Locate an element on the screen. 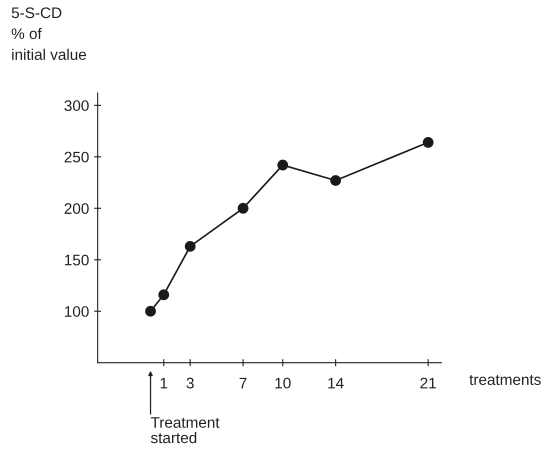  y-tick-label: 300 is located at coordinates (76, 106).